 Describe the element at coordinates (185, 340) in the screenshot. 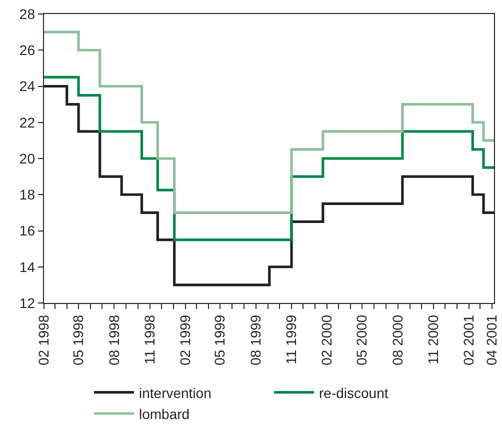

I see `x-tick-label: 02 1999` at that location.